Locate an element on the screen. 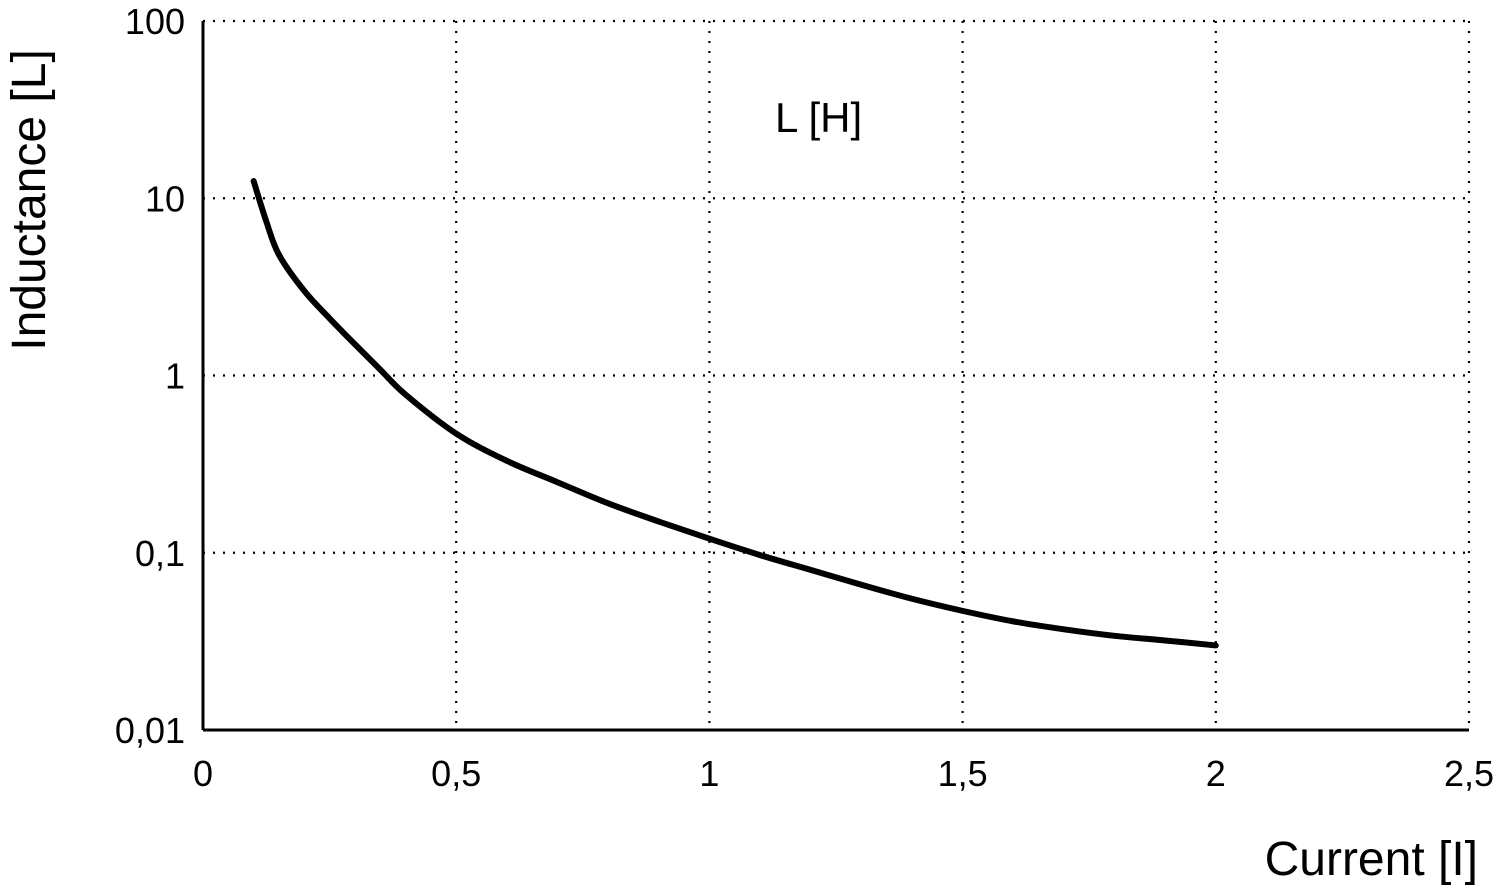 The image size is (1500, 889). y-tick-label-4: 100 is located at coordinates (155, 21).